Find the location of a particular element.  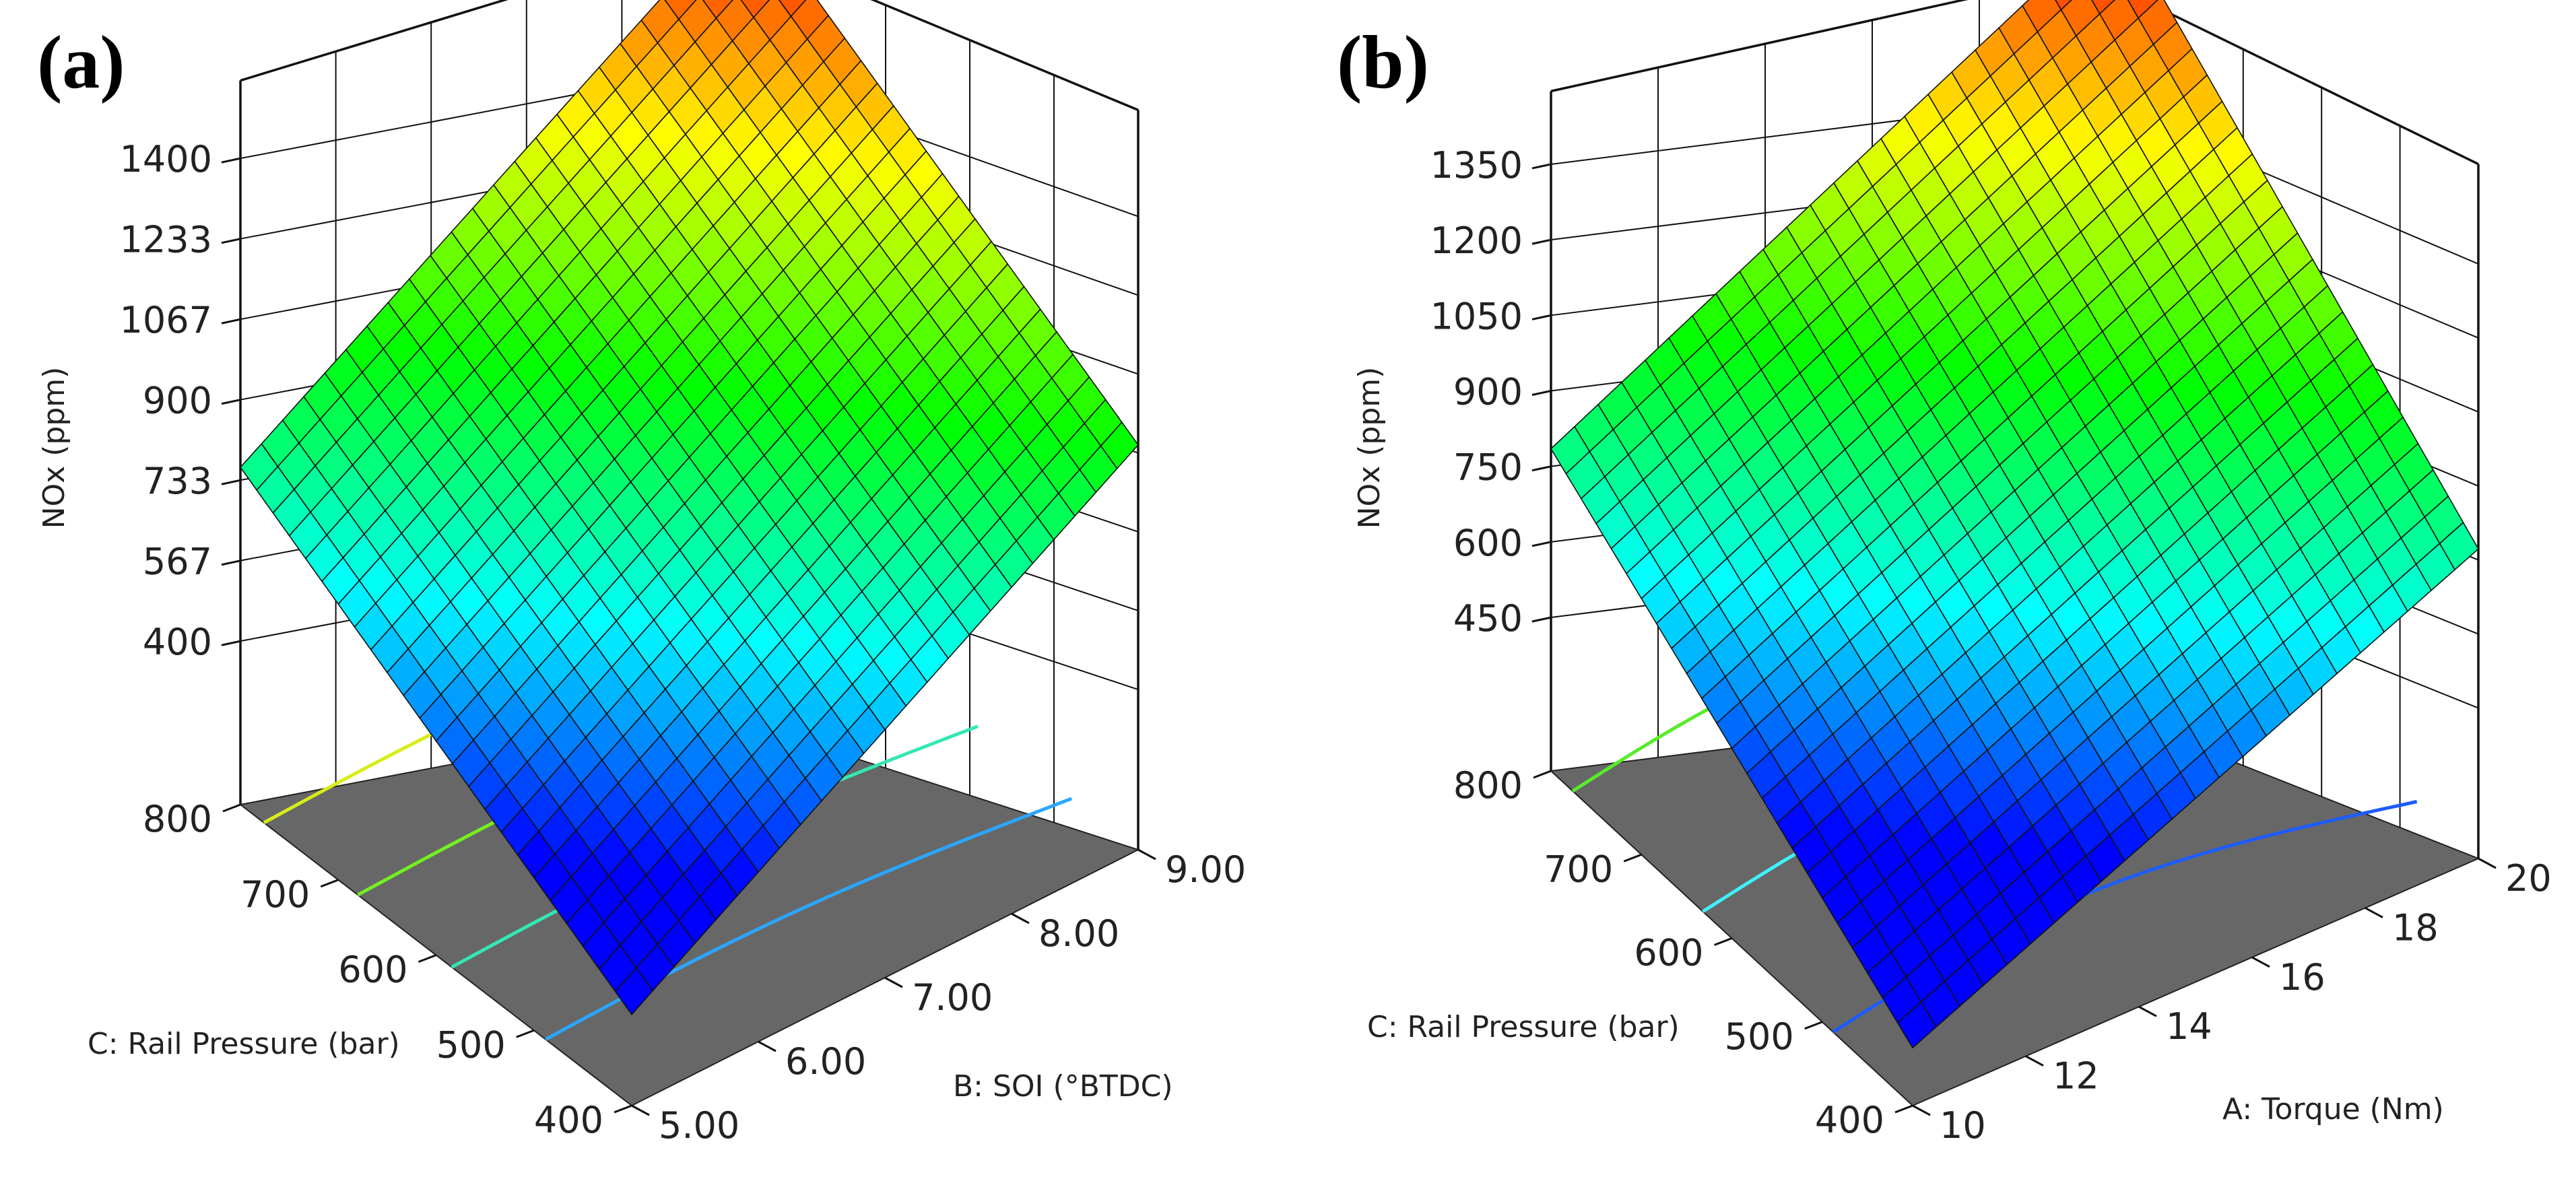

x-axis-title: B: SOI (°BTDC) is located at coordinates (1063, 1086).